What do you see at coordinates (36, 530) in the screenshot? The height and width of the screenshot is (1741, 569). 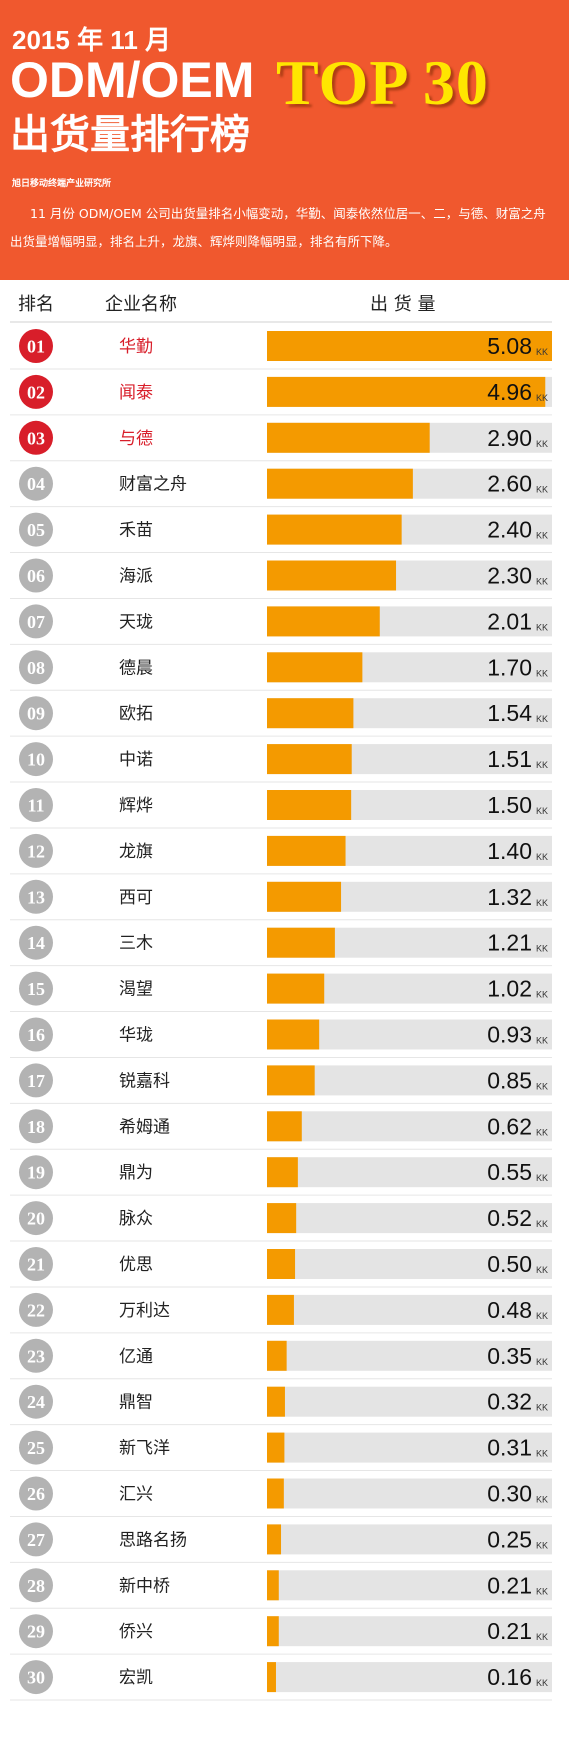 I see `rank-number: 05` at bounding box center [36, 530].